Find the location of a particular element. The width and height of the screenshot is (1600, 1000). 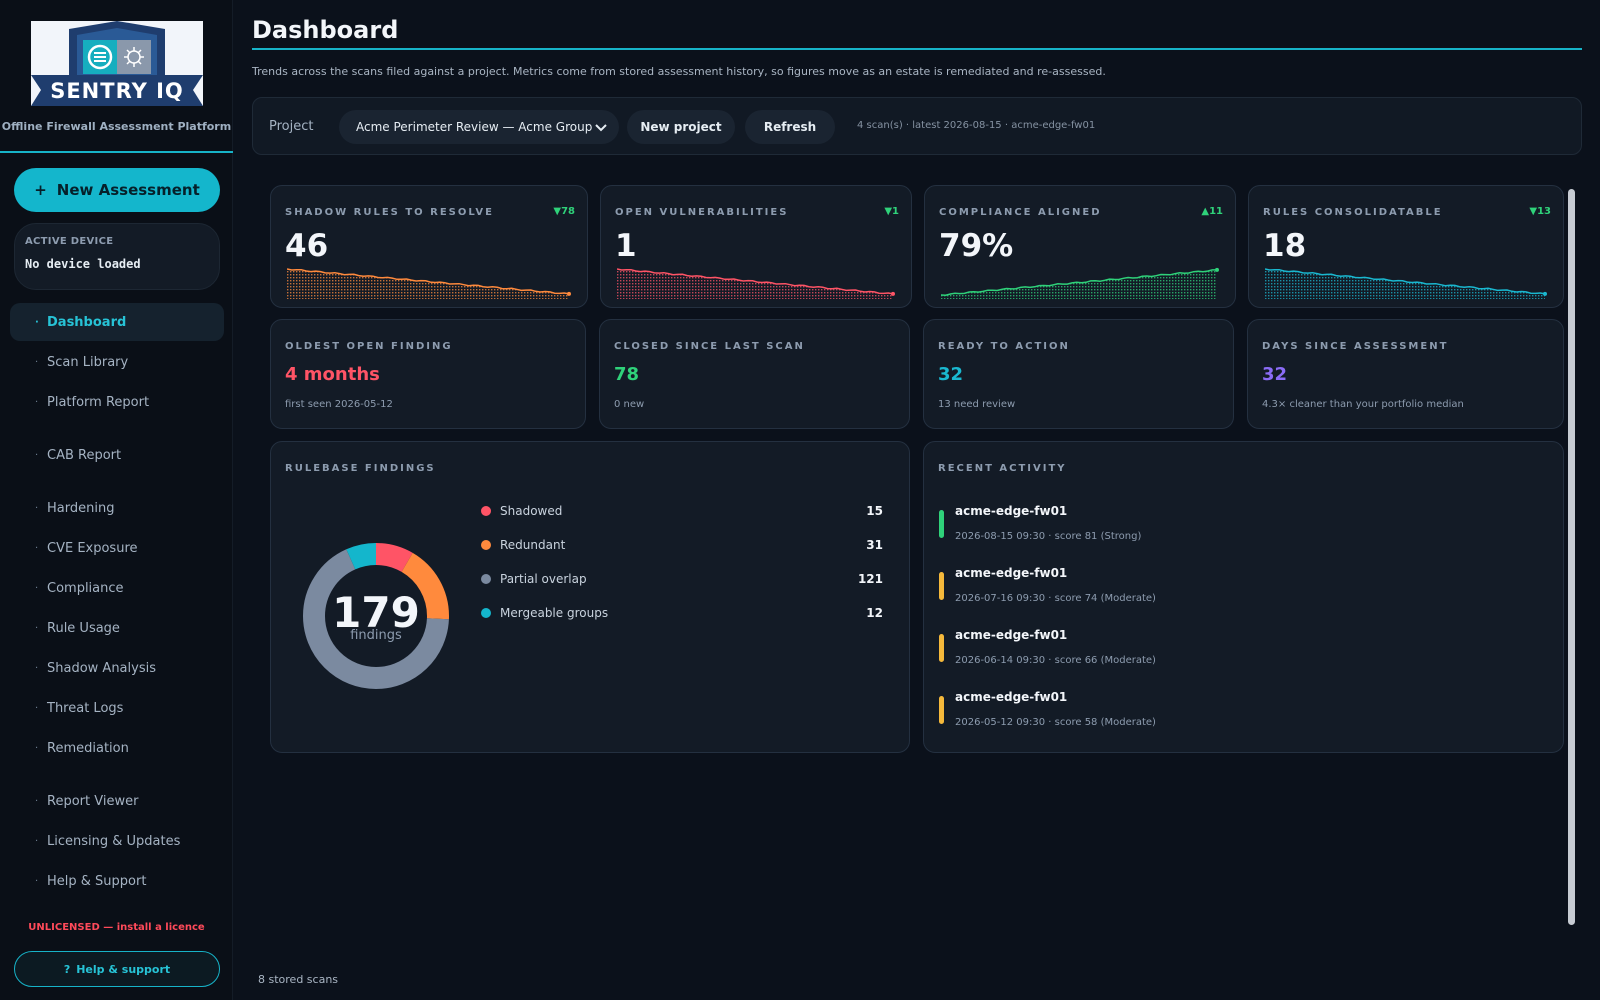

new-project-button: New project is located at coordinates (681, 127).